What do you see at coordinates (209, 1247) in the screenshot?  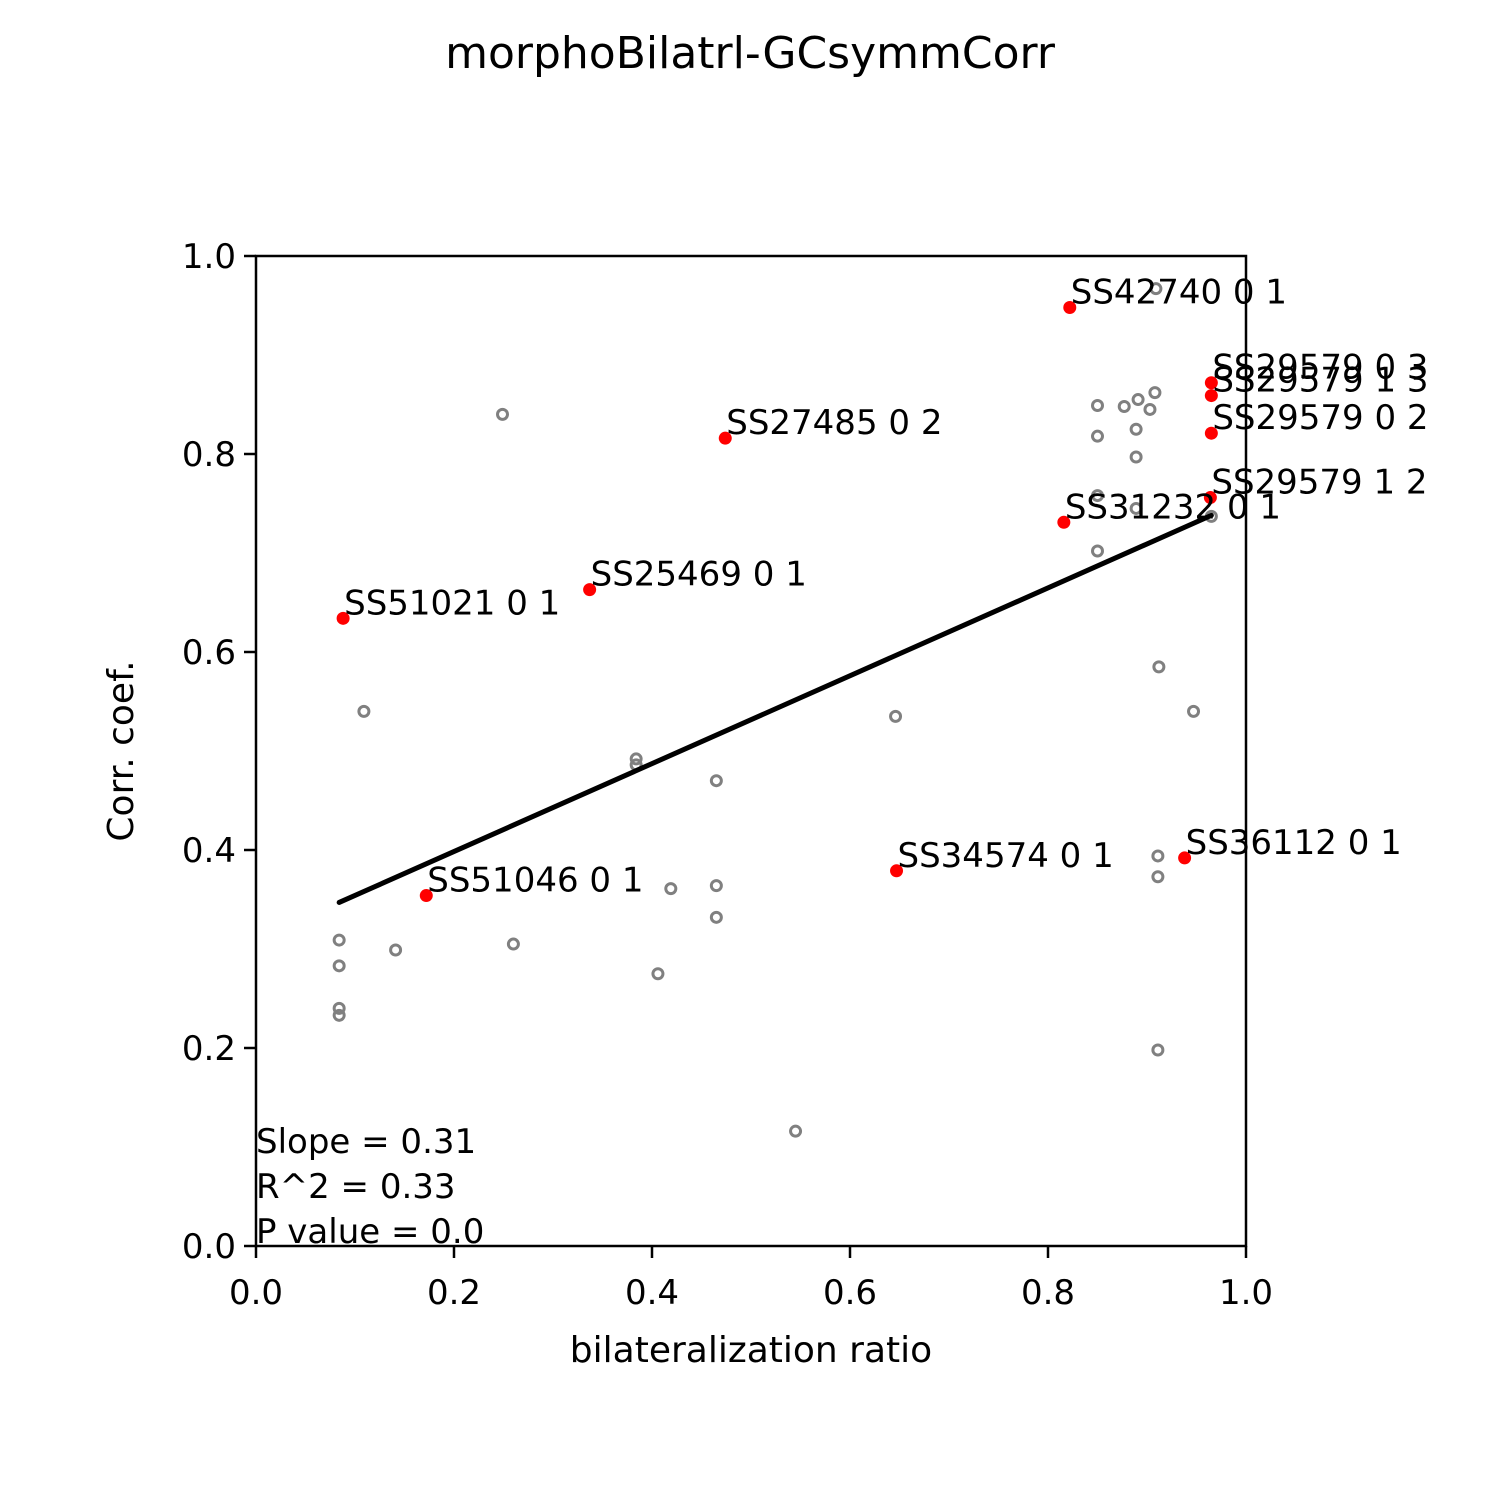 I see `y-tick-label: 0.0` at bounding box center [209, 1247].